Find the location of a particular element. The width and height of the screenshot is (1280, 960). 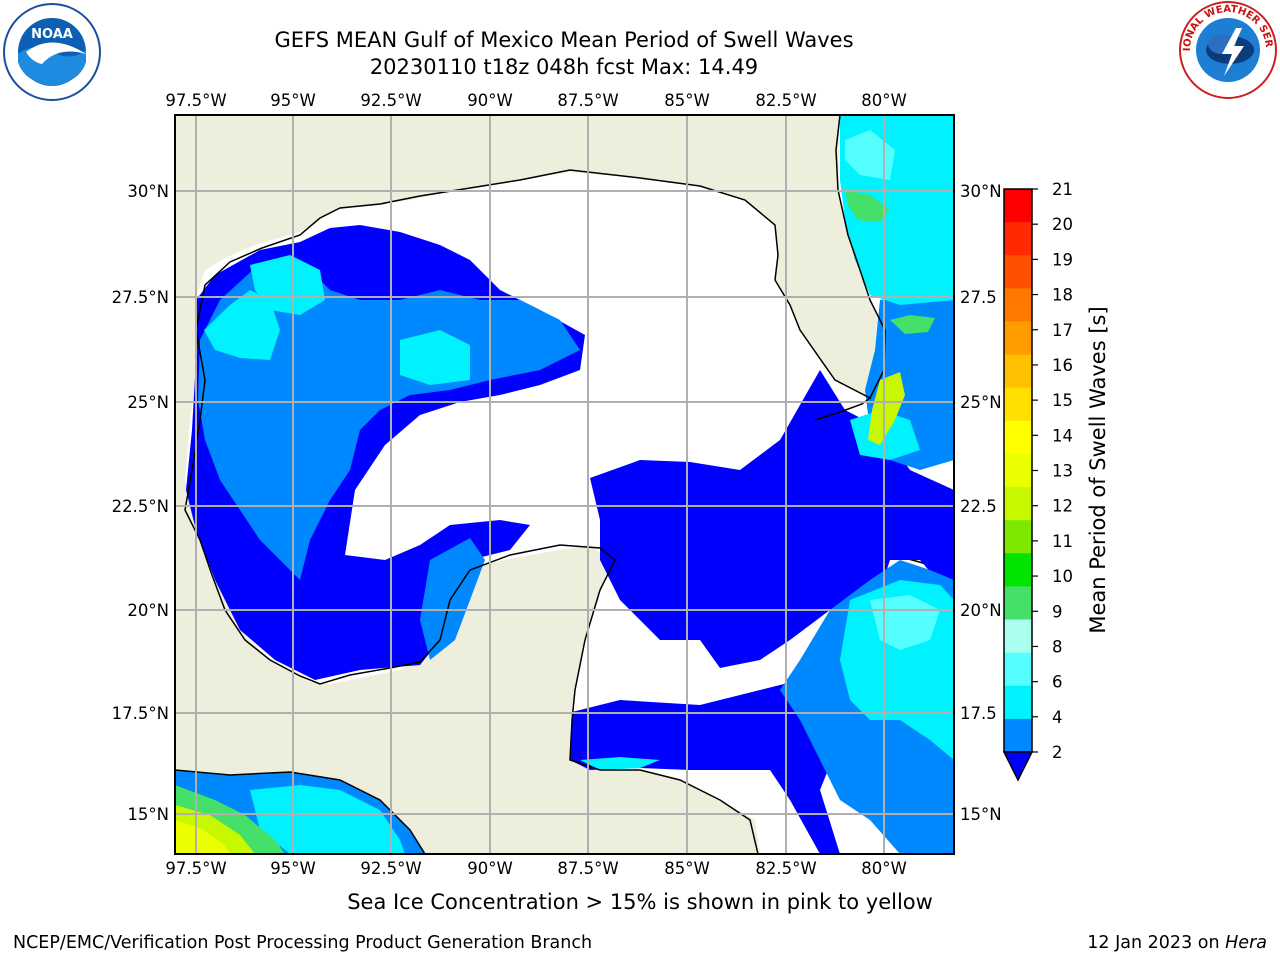

lon-label-top: 87.5°W is located at coordinates (587, 100).